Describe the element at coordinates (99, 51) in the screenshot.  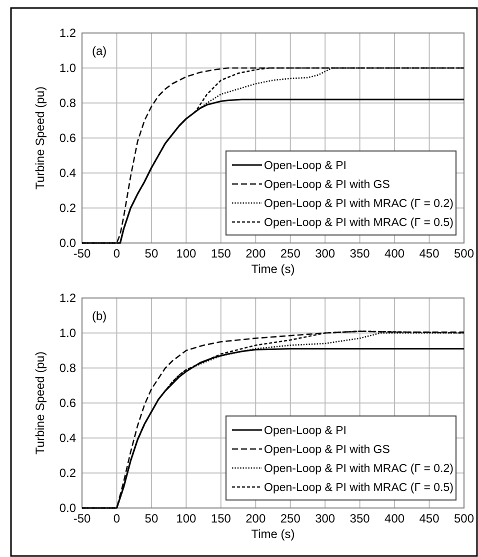
I see `annotation: (a)` at that location.